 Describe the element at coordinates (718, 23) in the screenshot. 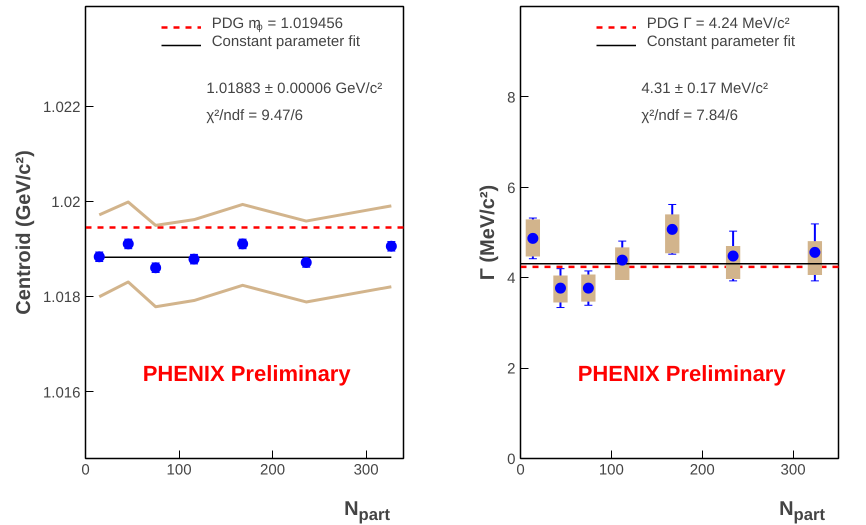

I see `legend-label: PDG Γ = 4.24 MeV/c²` at that location.